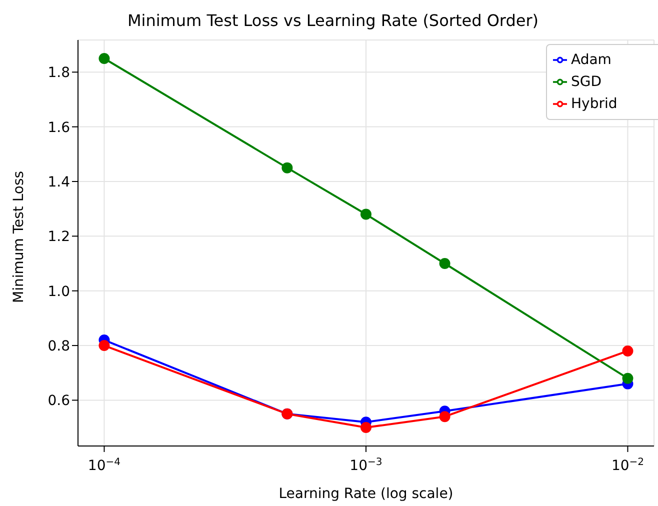 The height and width of the screenshot is (506, 658). What do you see at coordinates (59, 128) in the screenshot?
I see `y-tick-label: 1.6` at bounding box center [59, 128].